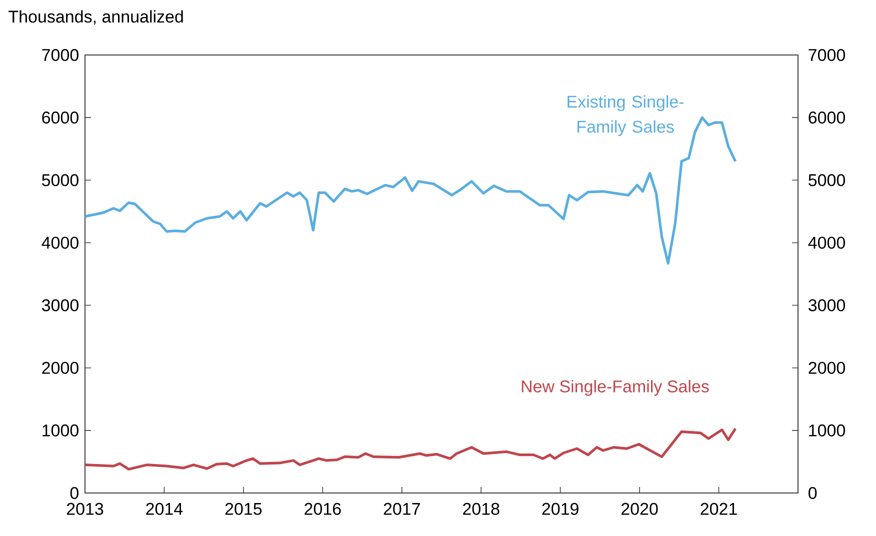 This screenshot has width=876, height=536. I want to click on y-tick-label: 6000, so click(60, 118).